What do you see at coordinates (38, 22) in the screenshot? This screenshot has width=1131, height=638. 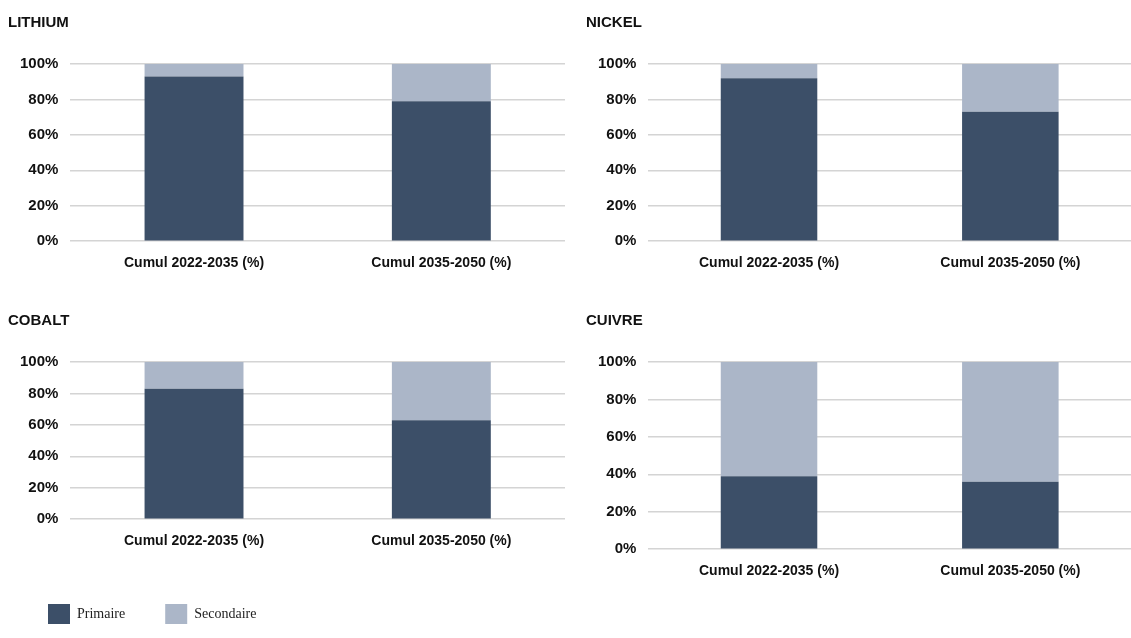 I see `chart-title: LITHIUM` at bounding box center [38, 22].